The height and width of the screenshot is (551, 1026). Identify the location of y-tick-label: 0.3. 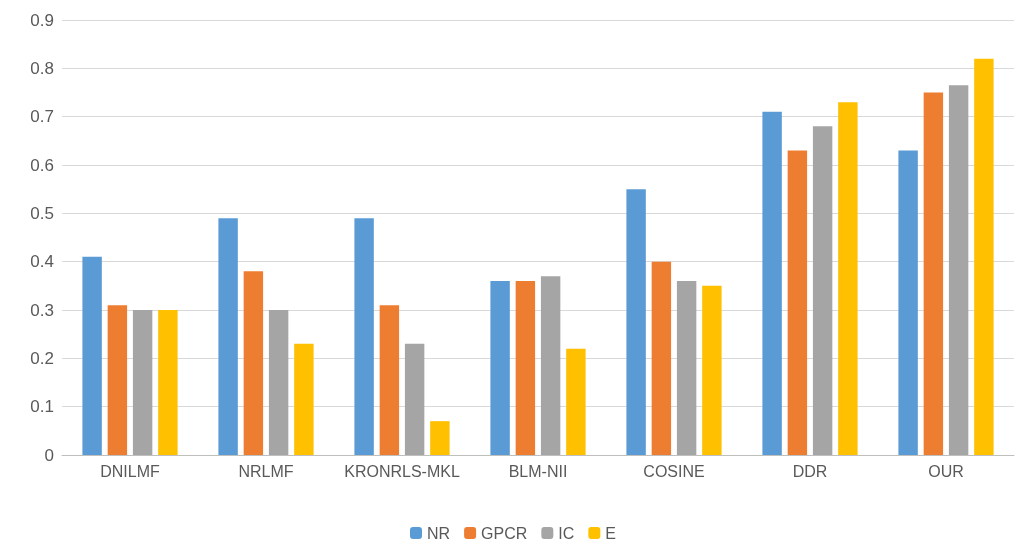
(42, 310).